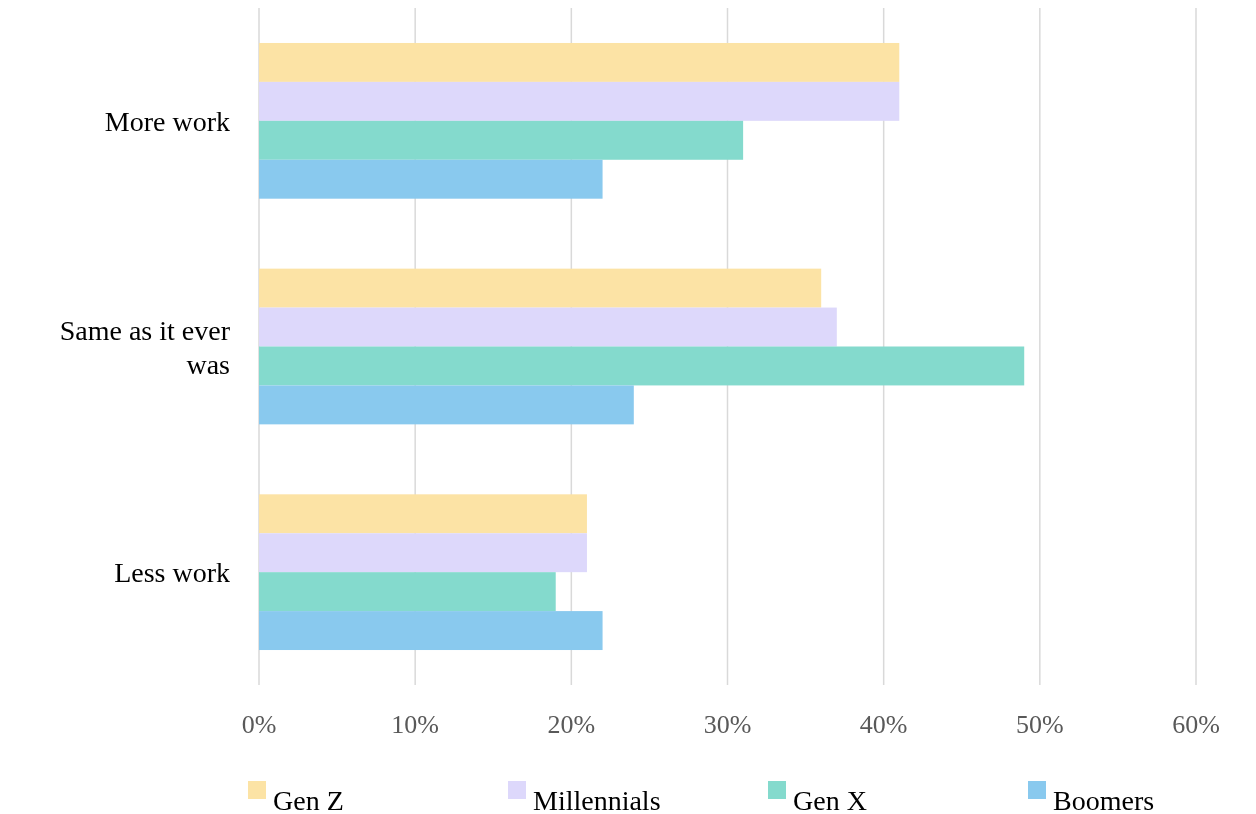 The width and height of the screenshot is (1256, 814). I want to click on x-tick-label: 10%, so click(415, 724).